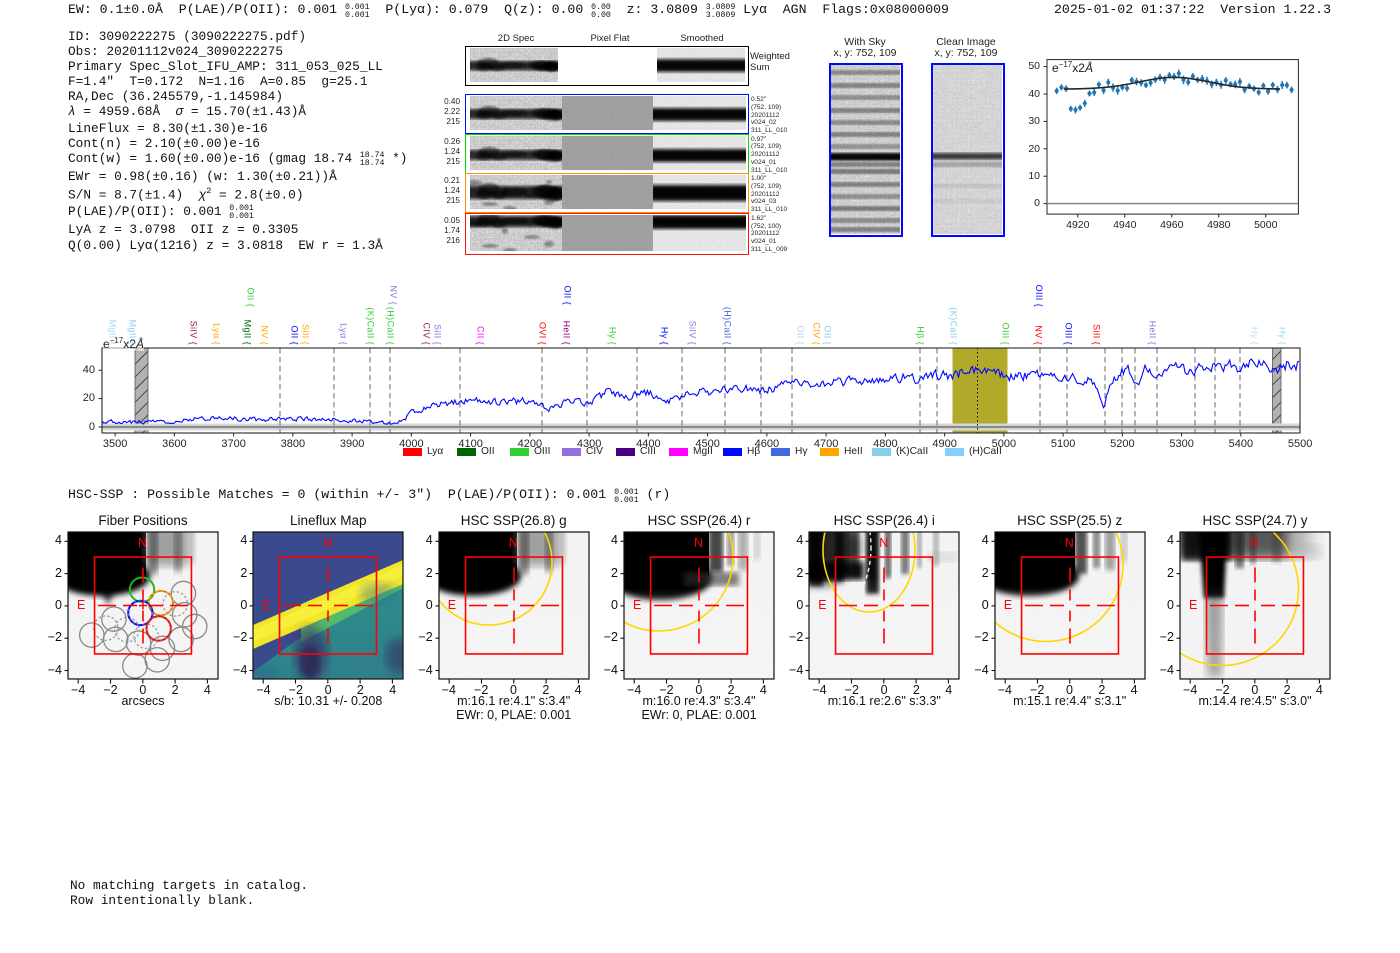 The image size is (1400, 953). I want to click on svg-text: OVI {, so click(543, 333).